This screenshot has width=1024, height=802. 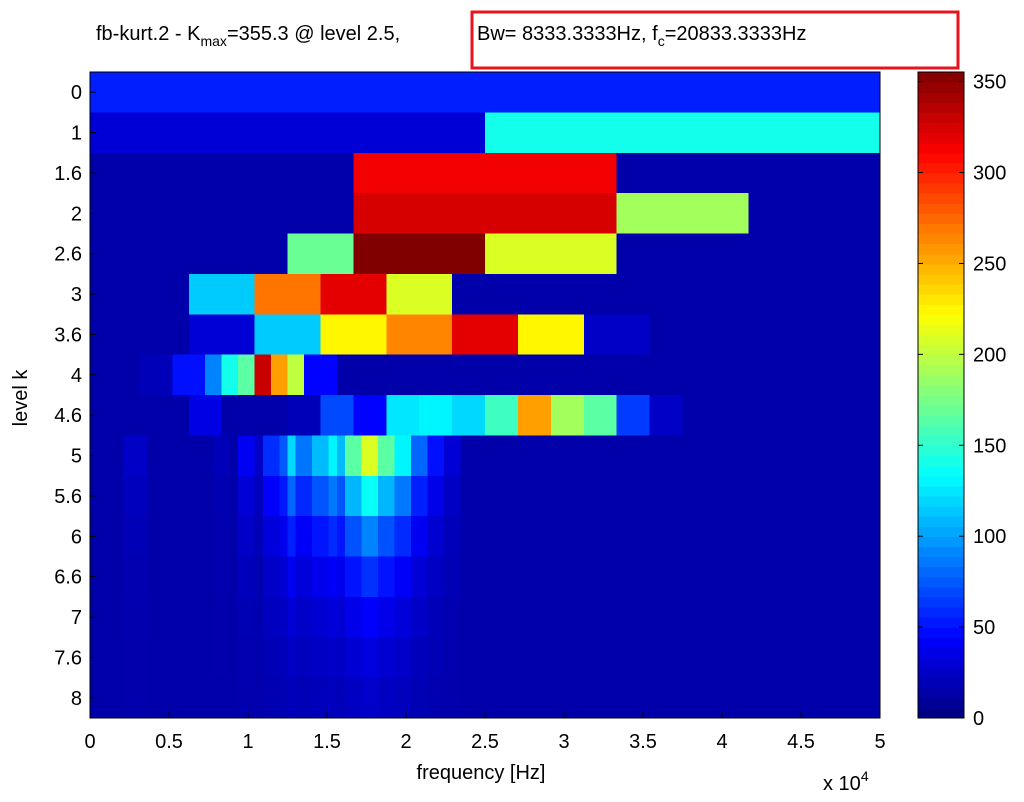 I want to click on x-tick-label: 3.5, so click(x=643, y=742).